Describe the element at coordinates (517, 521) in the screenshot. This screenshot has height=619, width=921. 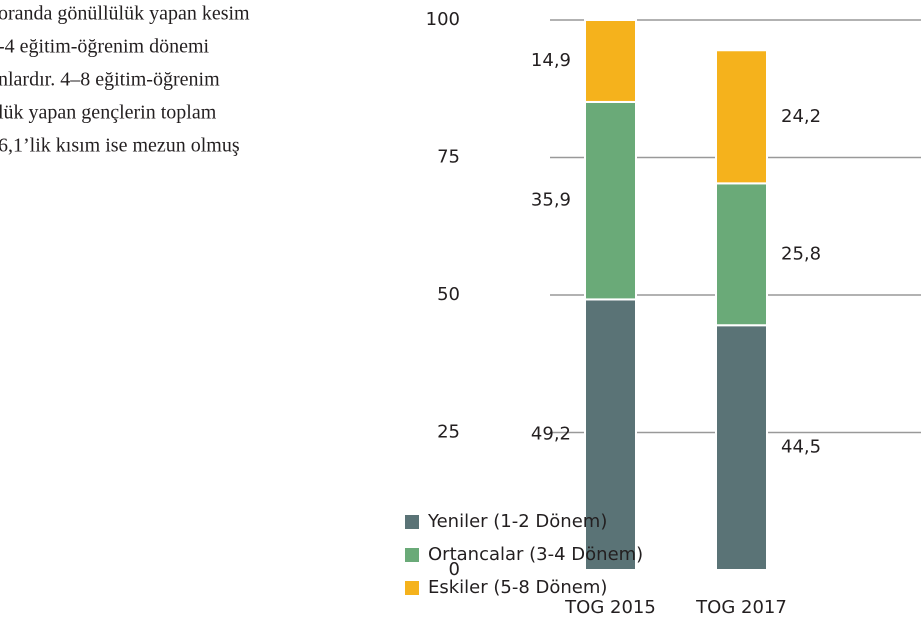
I see `legend-label: Yeniler (1-2 Dönem)` at that location.